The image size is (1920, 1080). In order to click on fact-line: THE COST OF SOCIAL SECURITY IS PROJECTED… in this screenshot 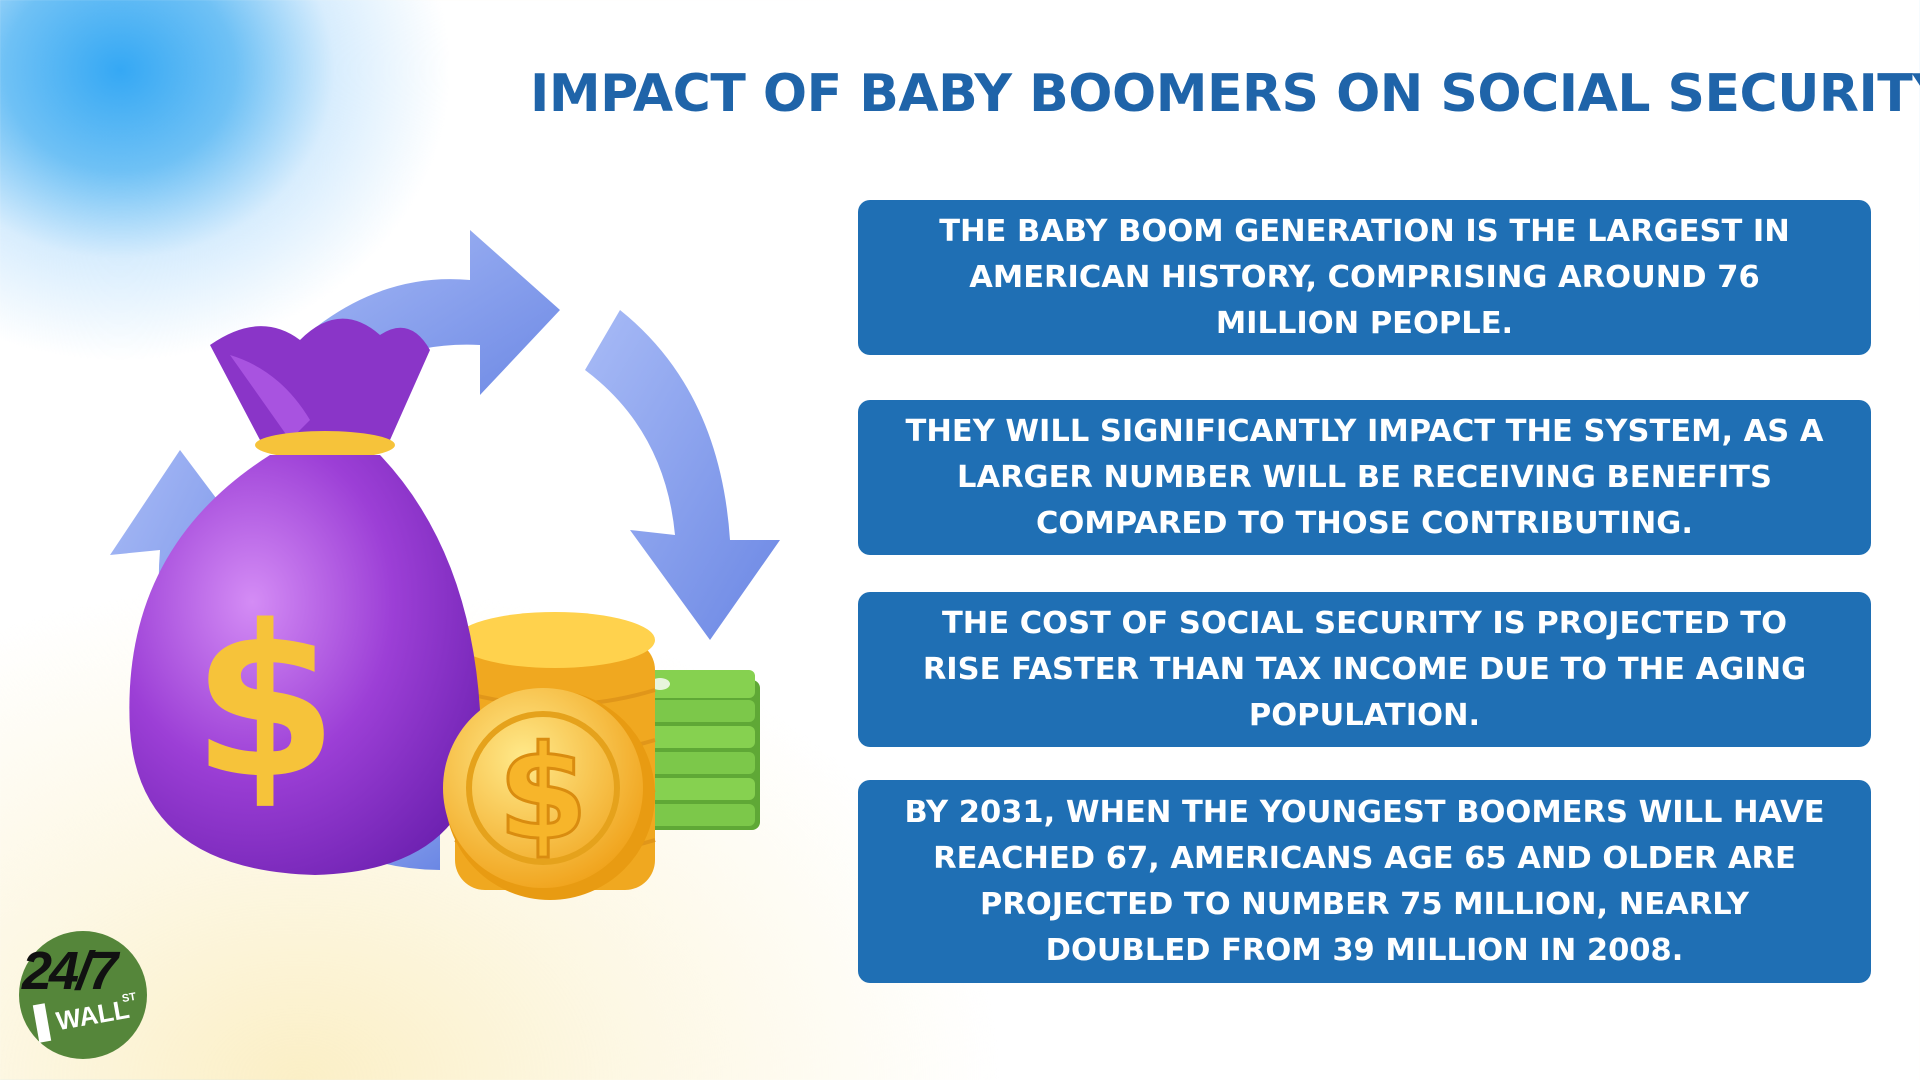, I will do `click(1364, 623)`.